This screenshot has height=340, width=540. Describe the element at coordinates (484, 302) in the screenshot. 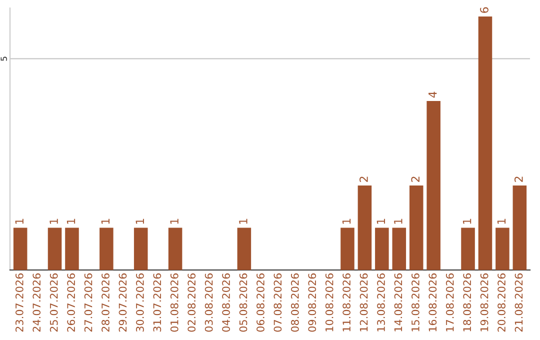

I see `x-tick-label: 19.08.2026` at that location.